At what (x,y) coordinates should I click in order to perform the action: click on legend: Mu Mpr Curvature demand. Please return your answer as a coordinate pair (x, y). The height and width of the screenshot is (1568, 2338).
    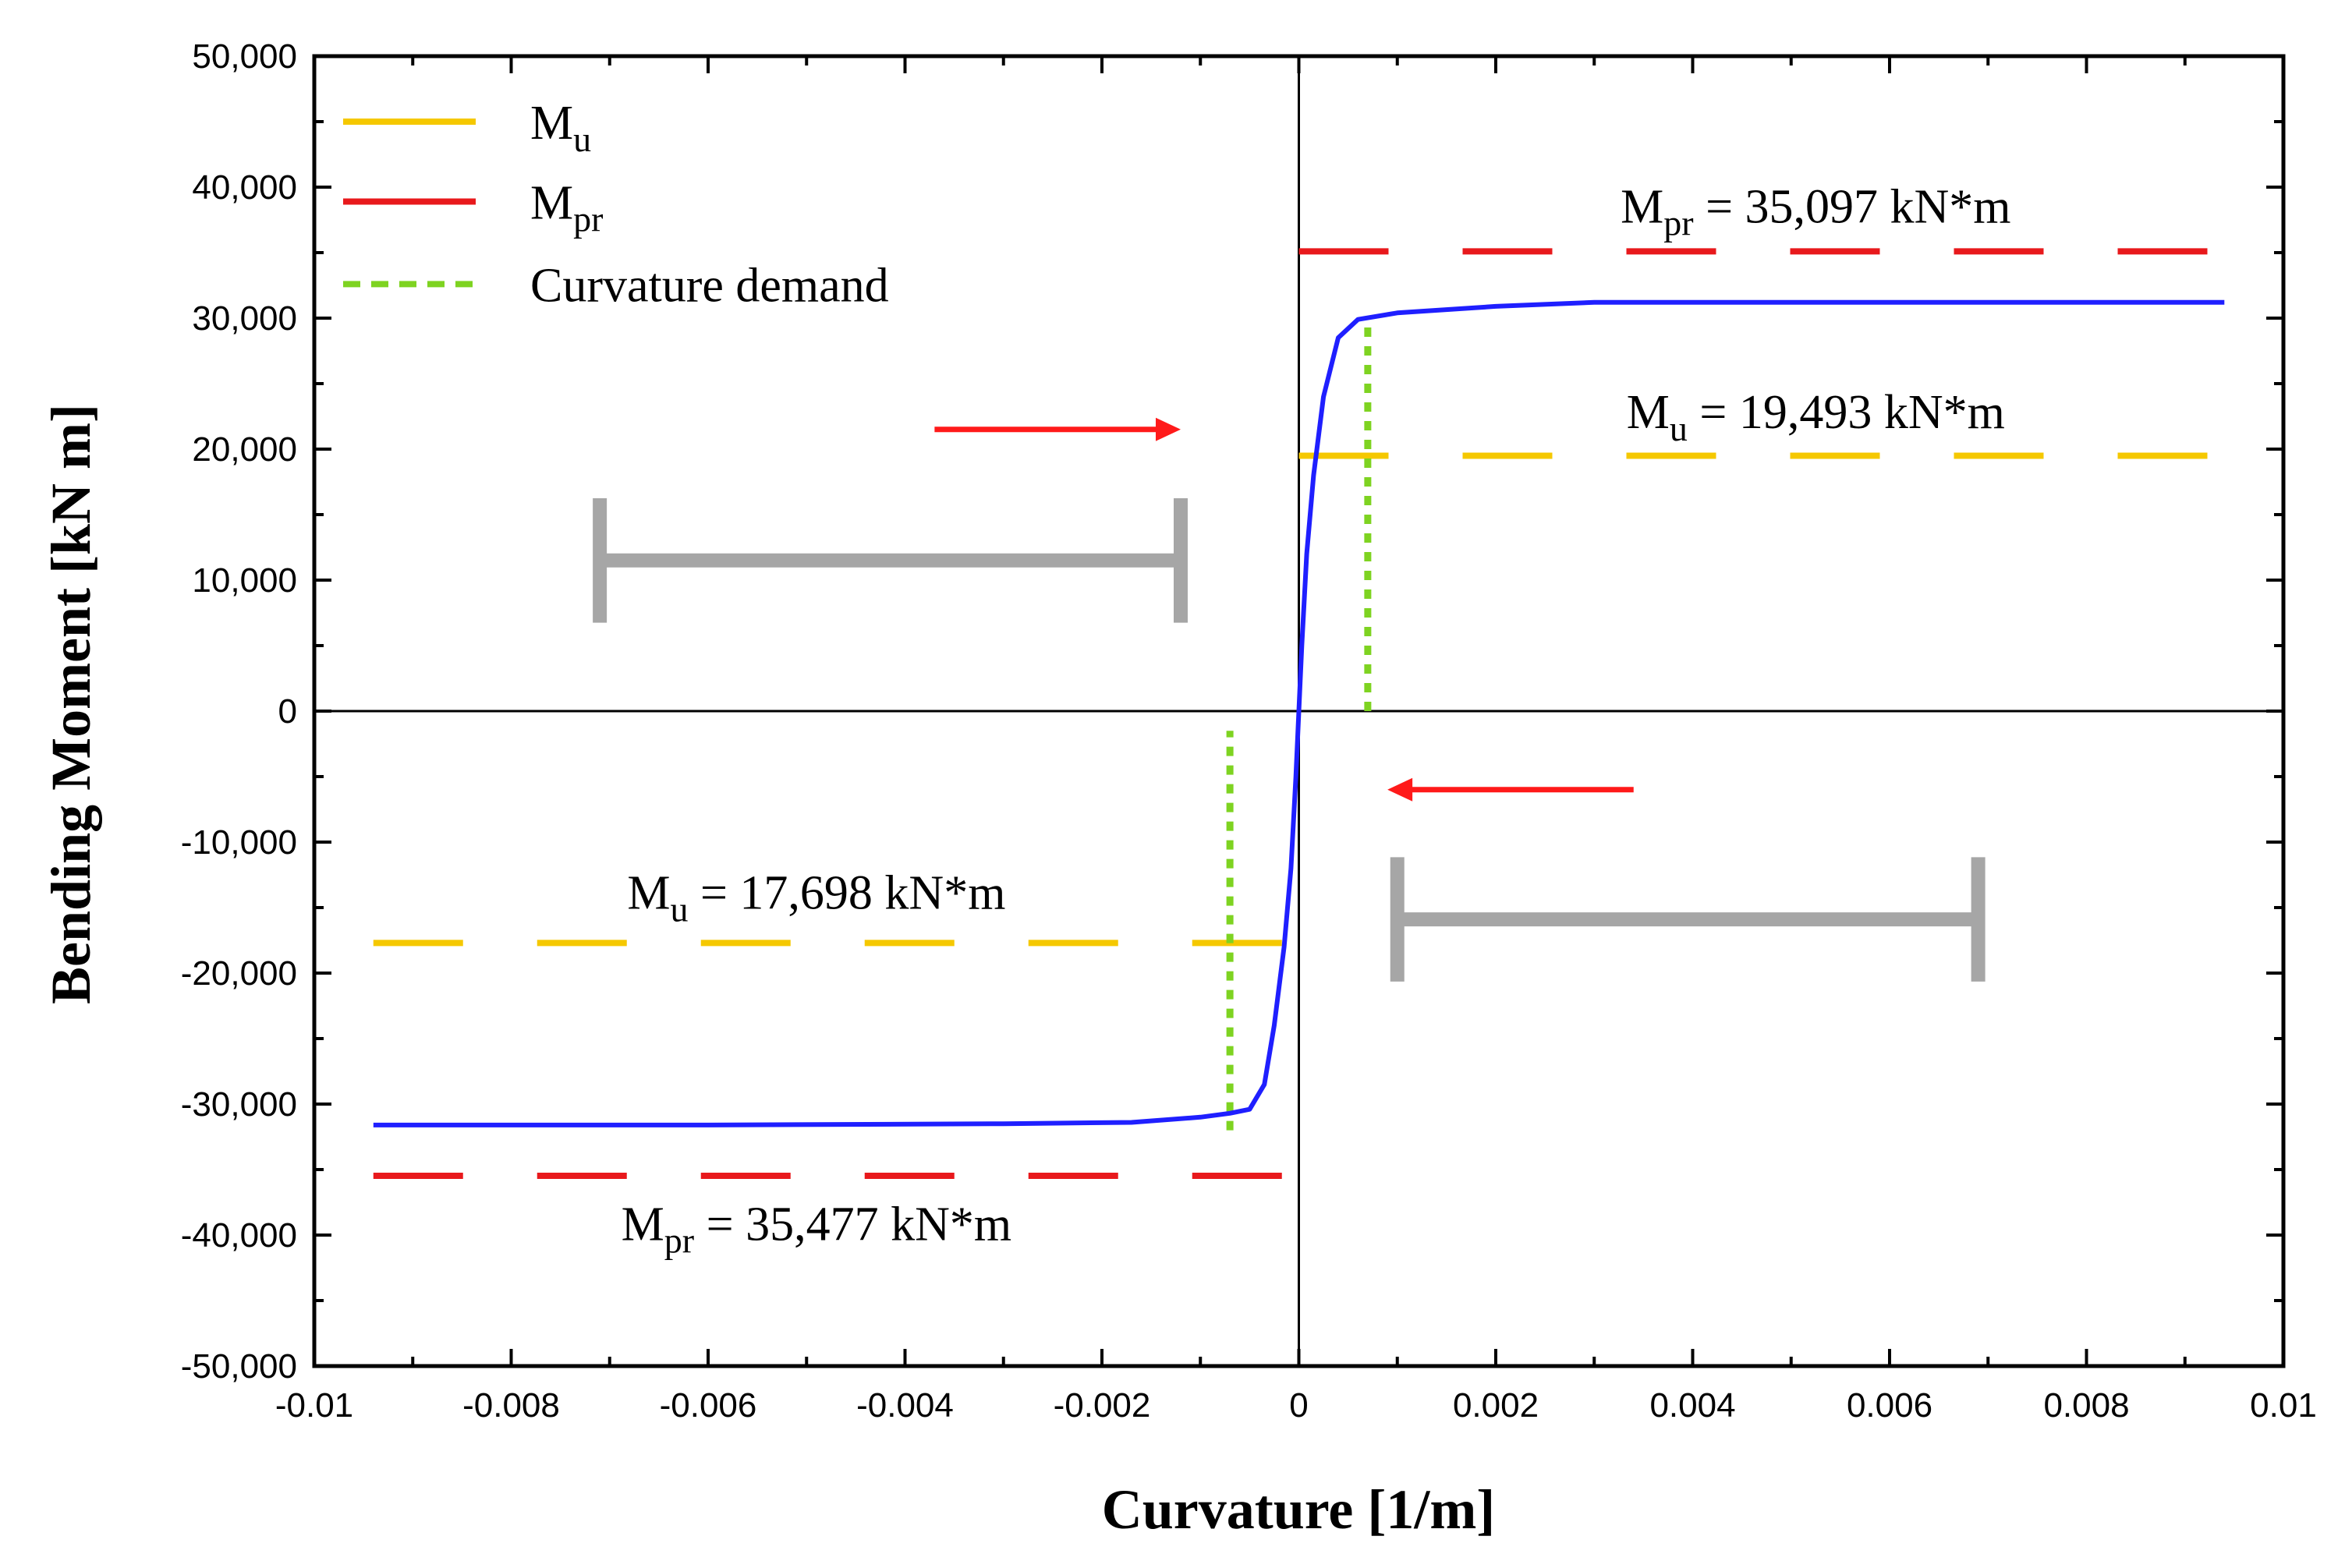
    Looking at the image, I should click on (616, 204).